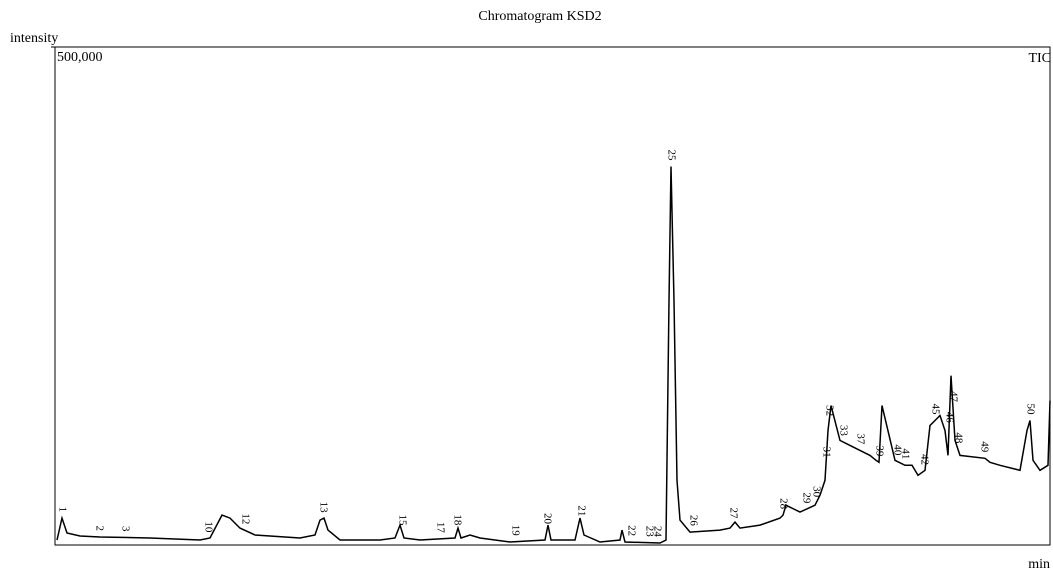  I want to click on peak-label: 10, so click(208, 527).